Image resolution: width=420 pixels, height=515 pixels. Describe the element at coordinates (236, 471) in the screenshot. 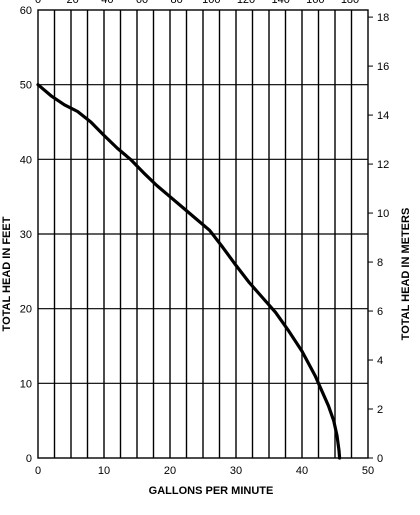

I see `x-tick-label: 30` at that location.